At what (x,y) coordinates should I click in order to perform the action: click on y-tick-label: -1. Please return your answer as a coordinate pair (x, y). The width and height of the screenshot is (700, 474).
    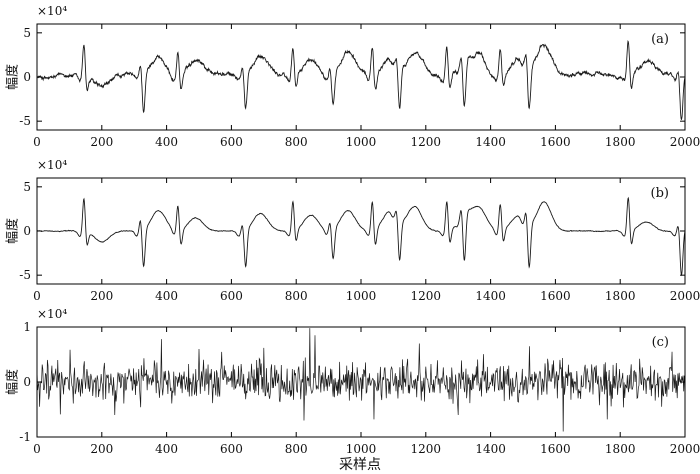
    Looking at the image, I should click on (25, 437).